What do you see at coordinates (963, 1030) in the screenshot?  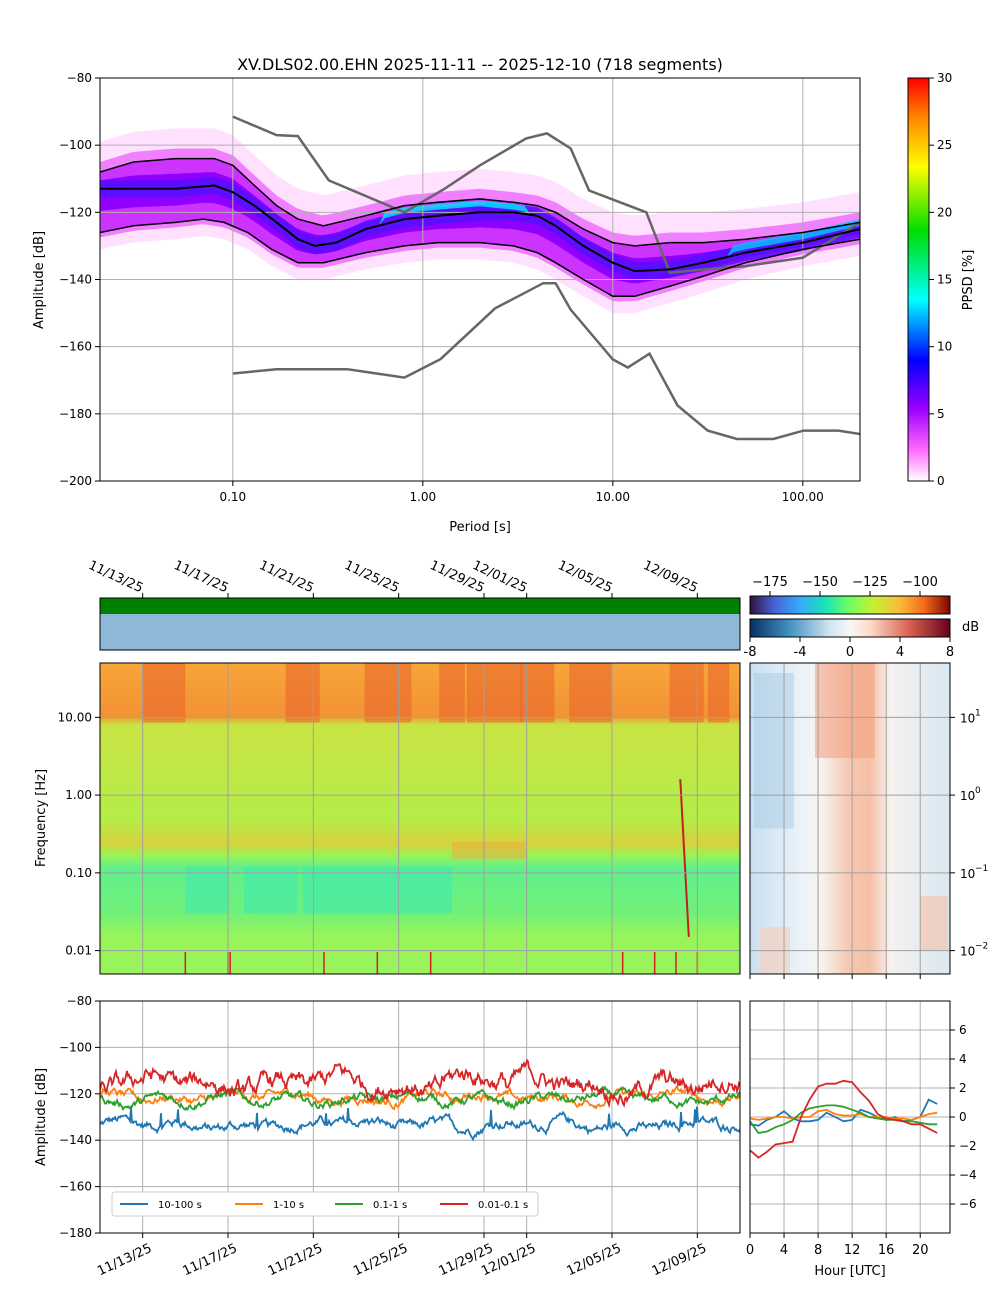 I see `hourly-ytick-label: 6` at bounding box center [963, 1030].